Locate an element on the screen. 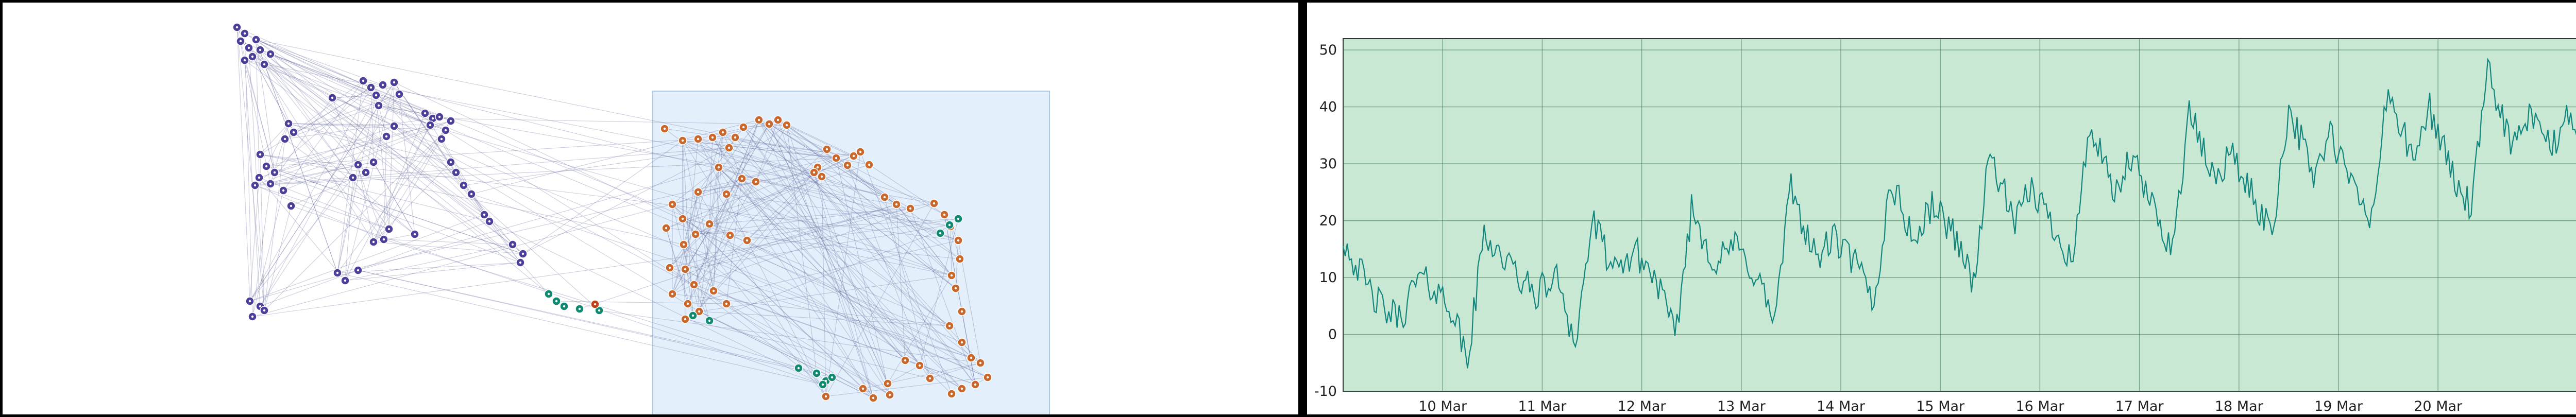 Image resolution: width=2576 pixels, height=417 pixels. x-tick-label: 17 Mar is located at coordinates (2139, 406).